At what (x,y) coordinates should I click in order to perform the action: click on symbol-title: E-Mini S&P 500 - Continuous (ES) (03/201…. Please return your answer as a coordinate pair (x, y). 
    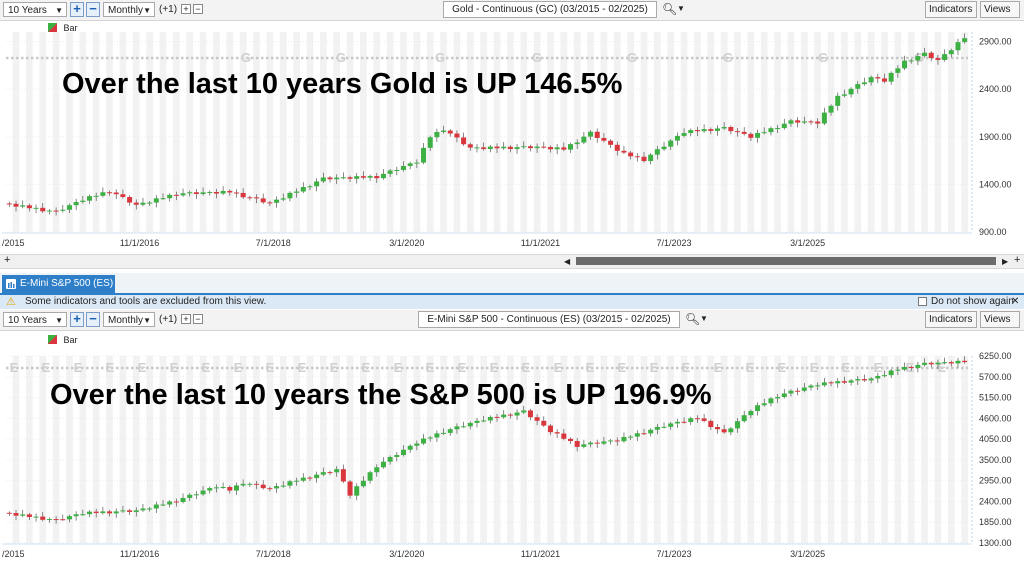
    Looking at the image, I should click on (549, 319).